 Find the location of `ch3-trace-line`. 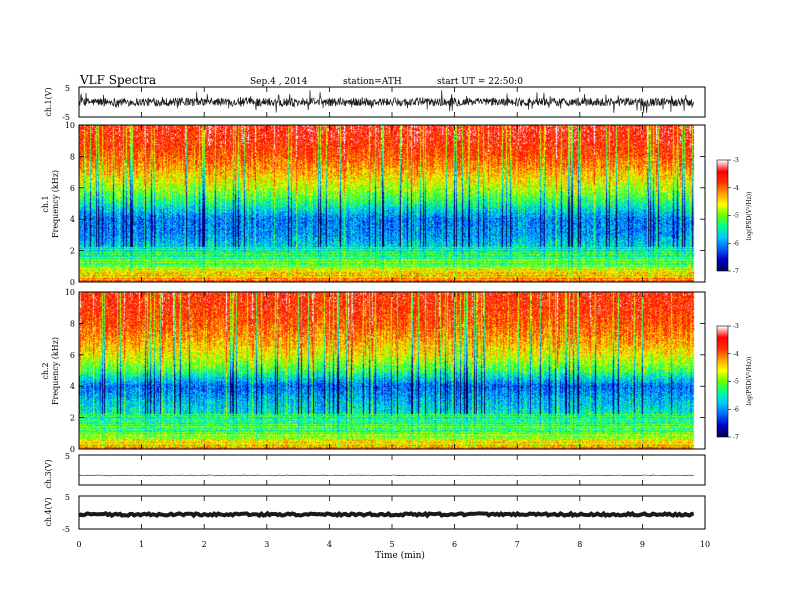

ch3-trace-line is located at coordinates (386, 475).